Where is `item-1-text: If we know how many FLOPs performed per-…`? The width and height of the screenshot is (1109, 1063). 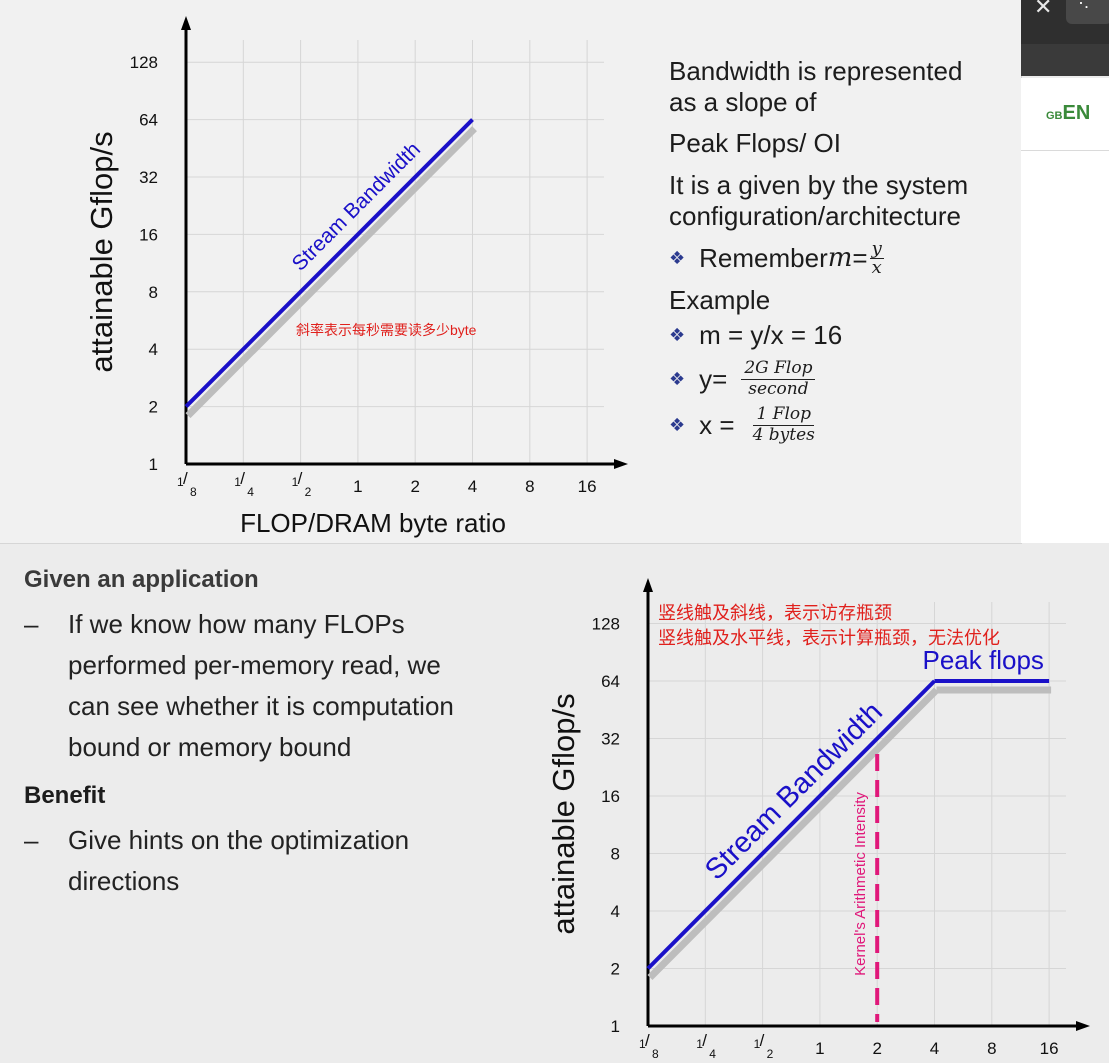
item-1-text: If we know how many FLOPs performed per-… is located at coordinates (261, 685).